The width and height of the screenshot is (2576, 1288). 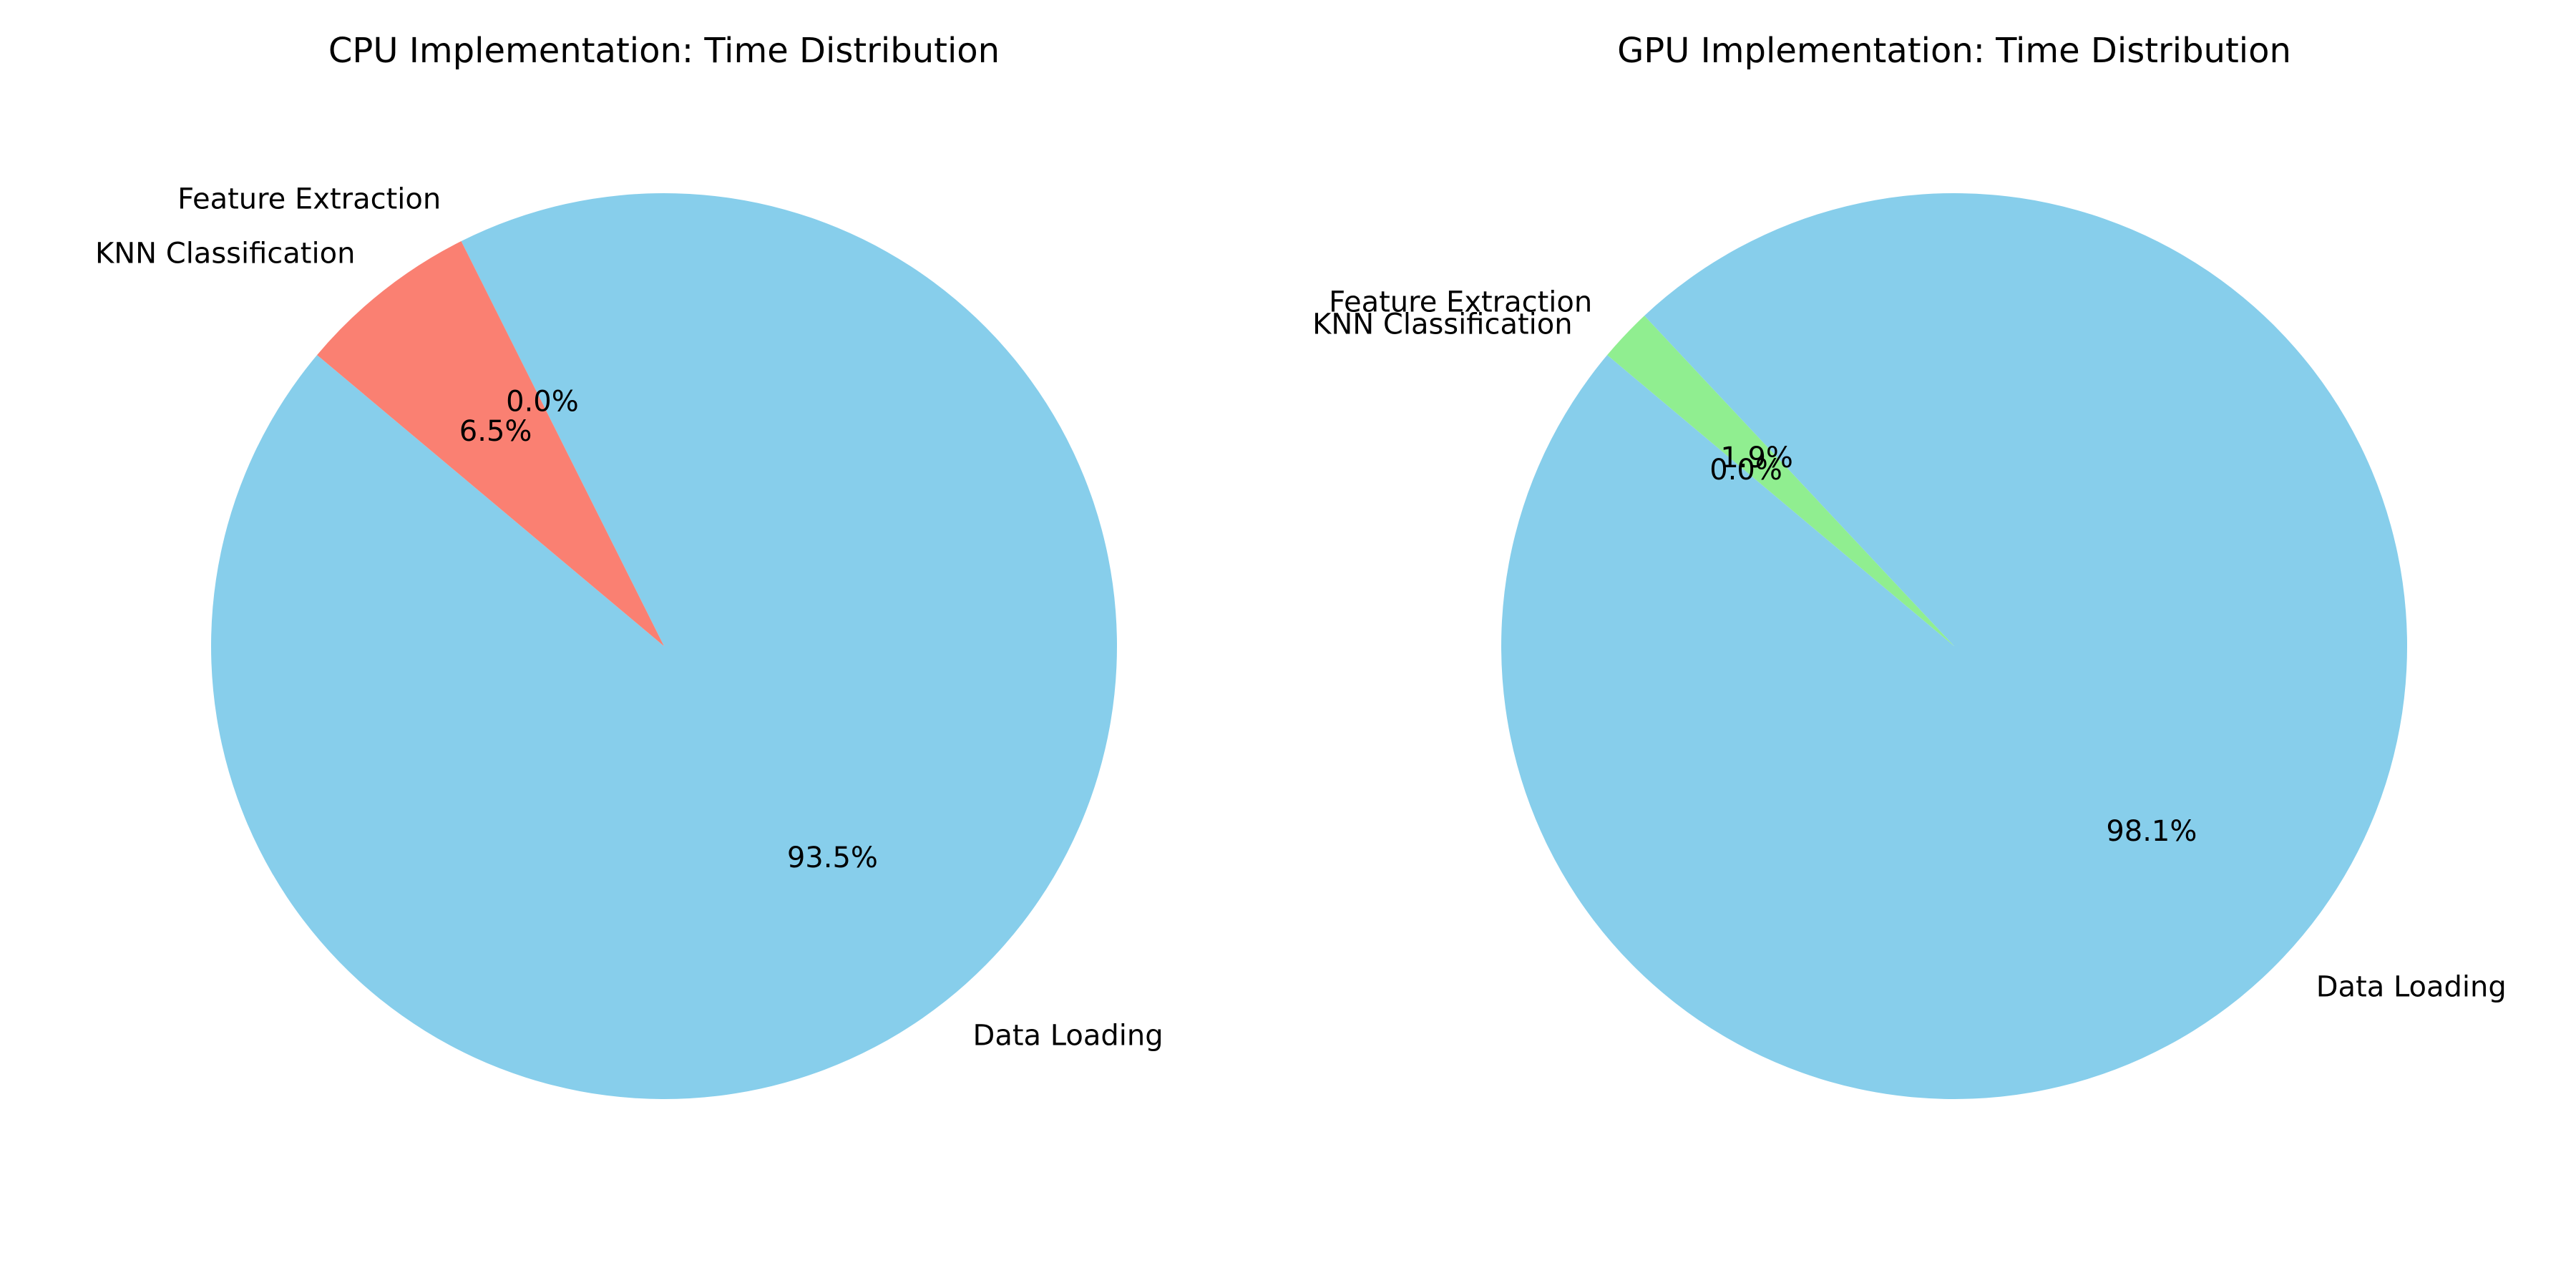 I want to click on gpu-pct-knn-classification: 0.0%, so click(x=1745, y=470).